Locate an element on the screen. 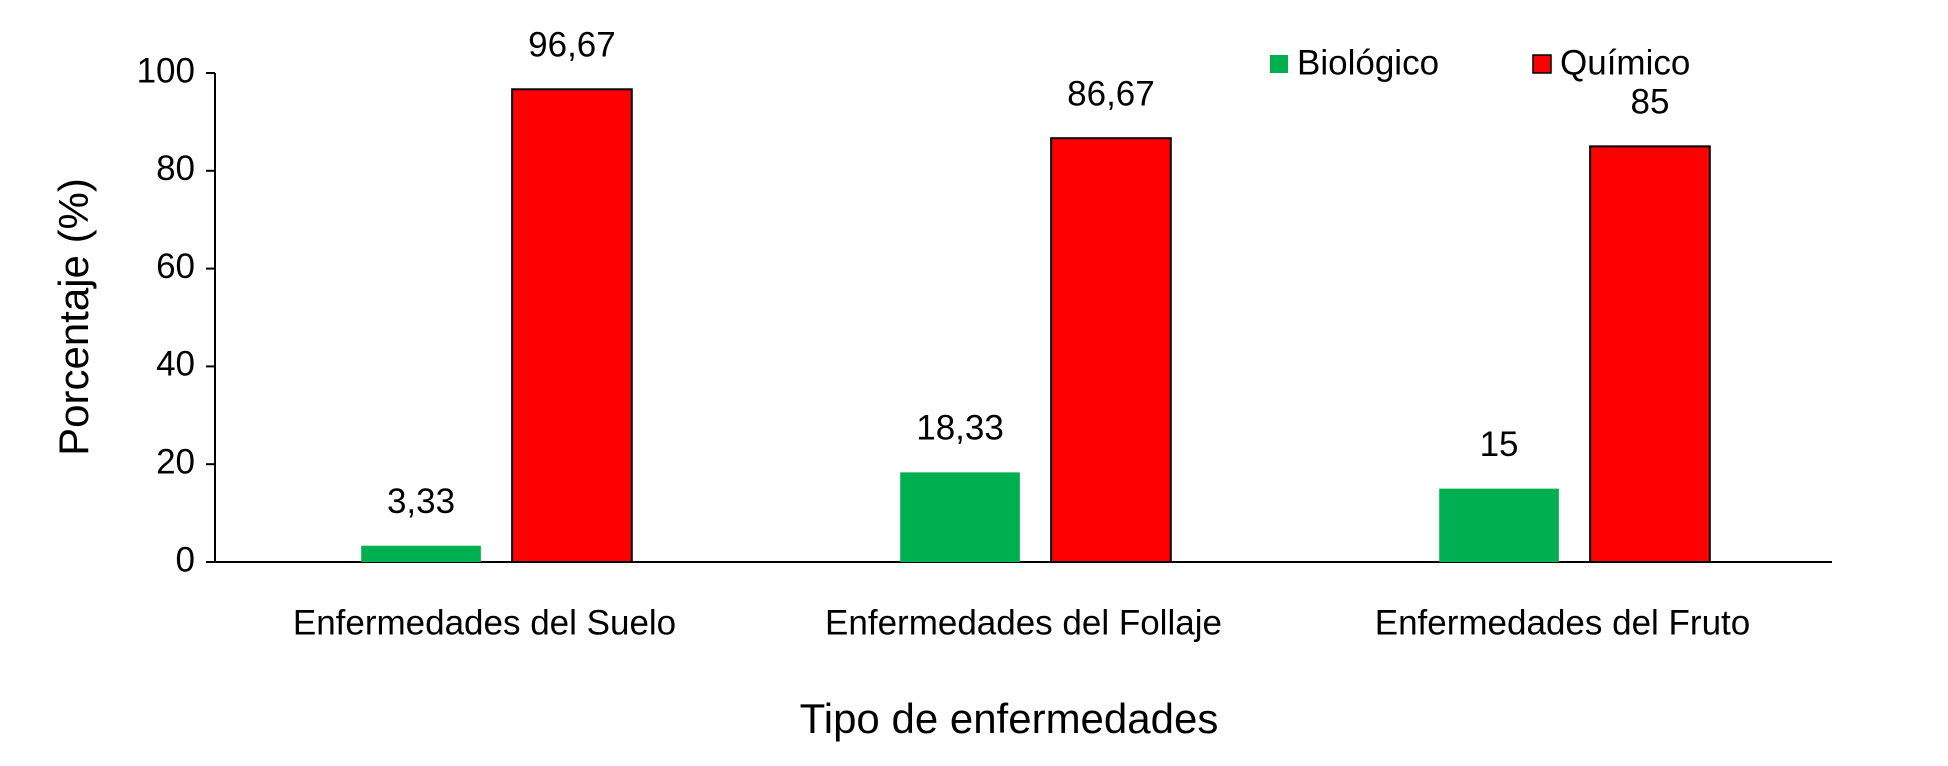 Image resolution: width=1948 pixels, height=766 pixels. value-label: 15 is located at coordinates (1499, 444).